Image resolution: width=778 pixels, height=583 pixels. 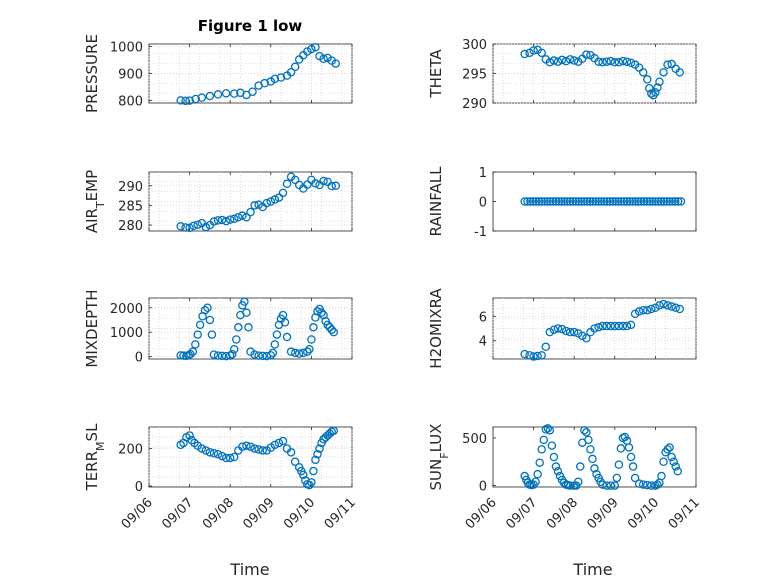 What do you see at coordinates (474, 45) in the screenshot?
I see `panel-2-ytick-label-2: 300` at bounding box center [474, 45].